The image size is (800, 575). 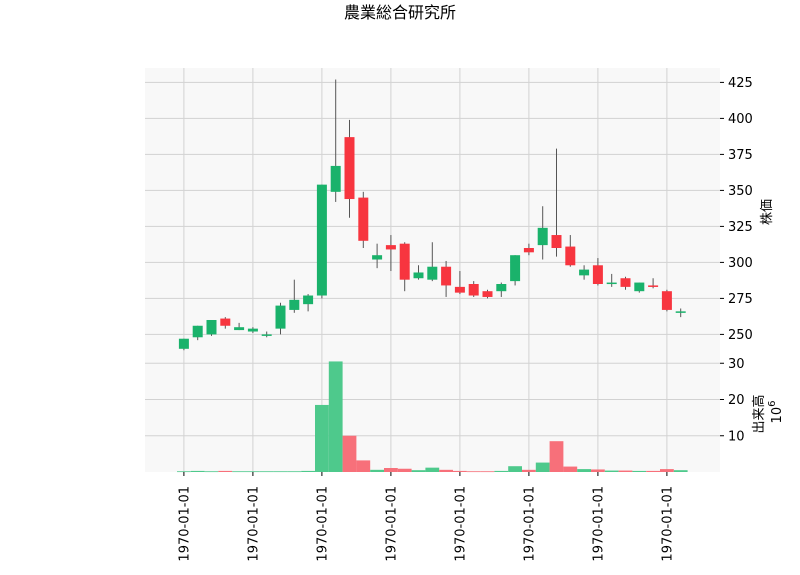 I want to click on price-axis-label: 株価, so click(x=767, y=212).